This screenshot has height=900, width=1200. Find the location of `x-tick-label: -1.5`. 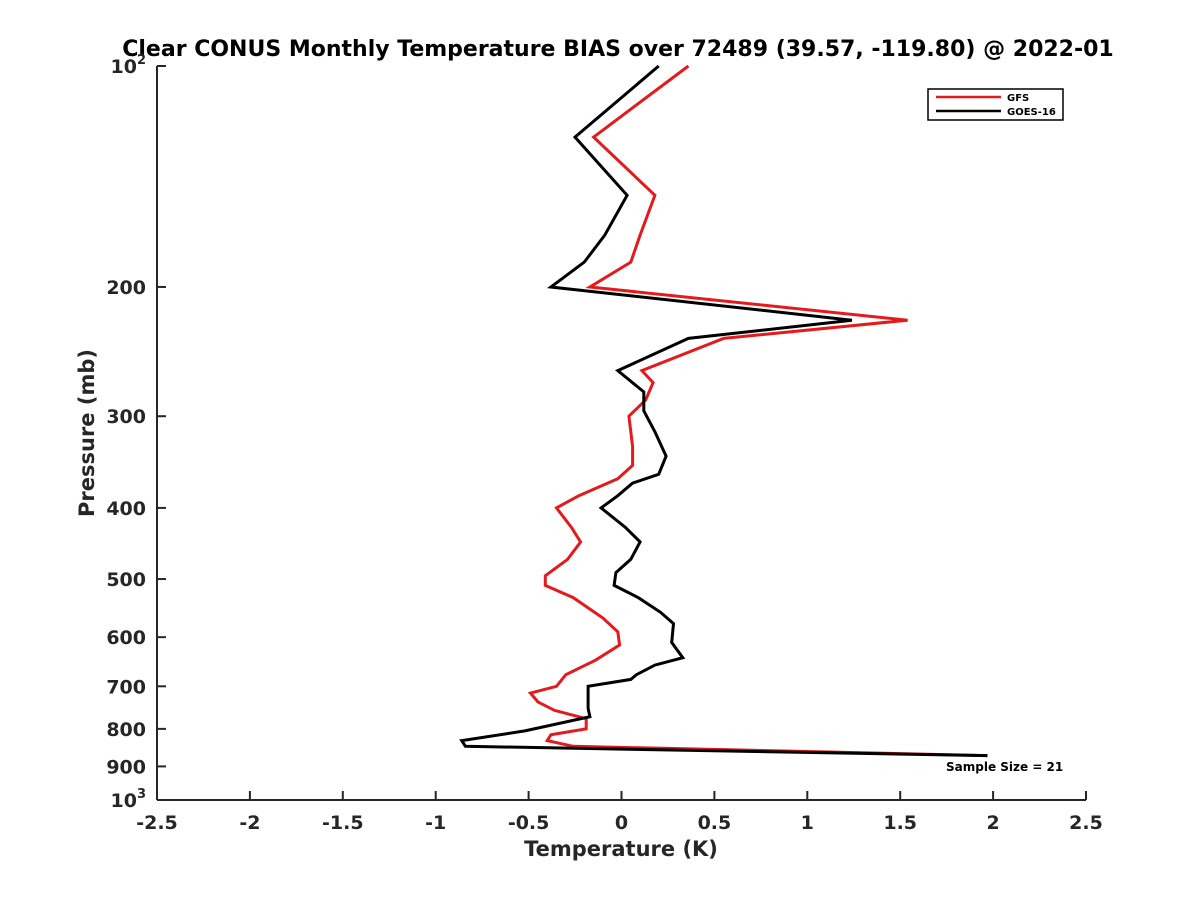

x-tick-label: -1.5 is located at coordinates (343, 823).